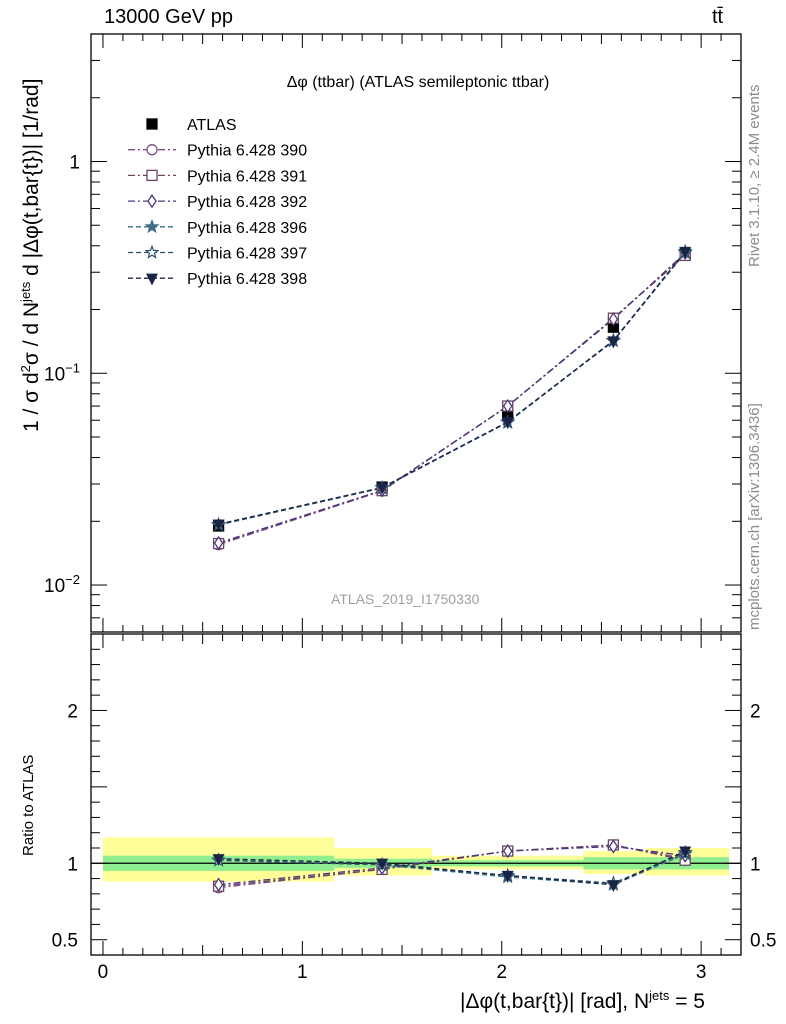 Image resolution: width=786 pixels, height=1024 pixels. Describe the element at coordinates (72, 711) in the screenshot. I see `ratio-y-tick-label-left-2: 2` at that location.